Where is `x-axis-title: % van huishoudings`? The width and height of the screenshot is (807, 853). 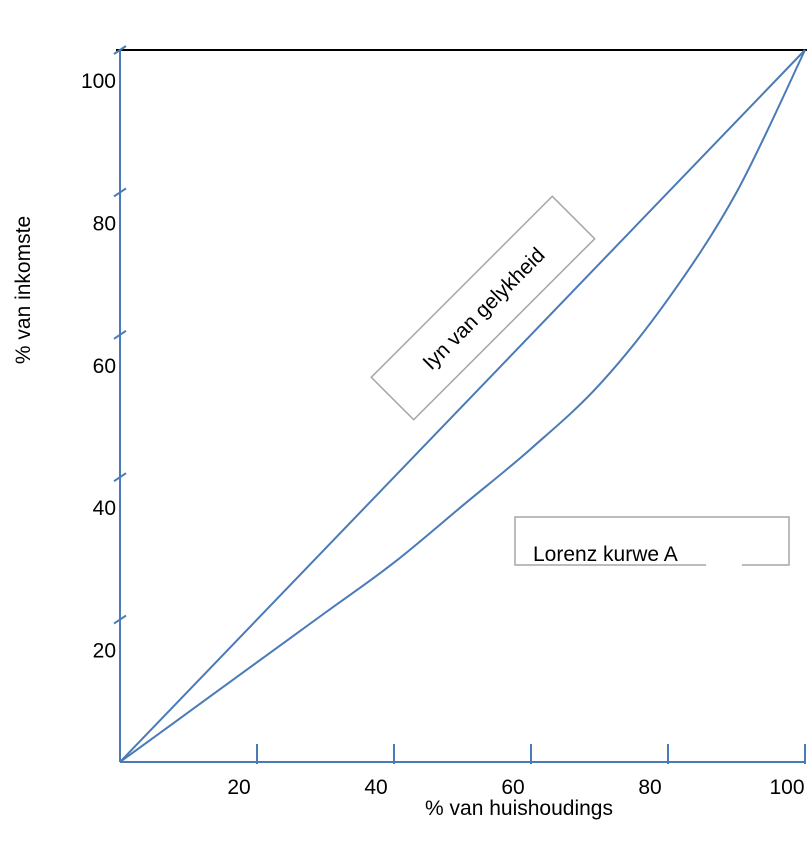
x-axis-title: % van huishoudings is located at coordinates (519, 808).